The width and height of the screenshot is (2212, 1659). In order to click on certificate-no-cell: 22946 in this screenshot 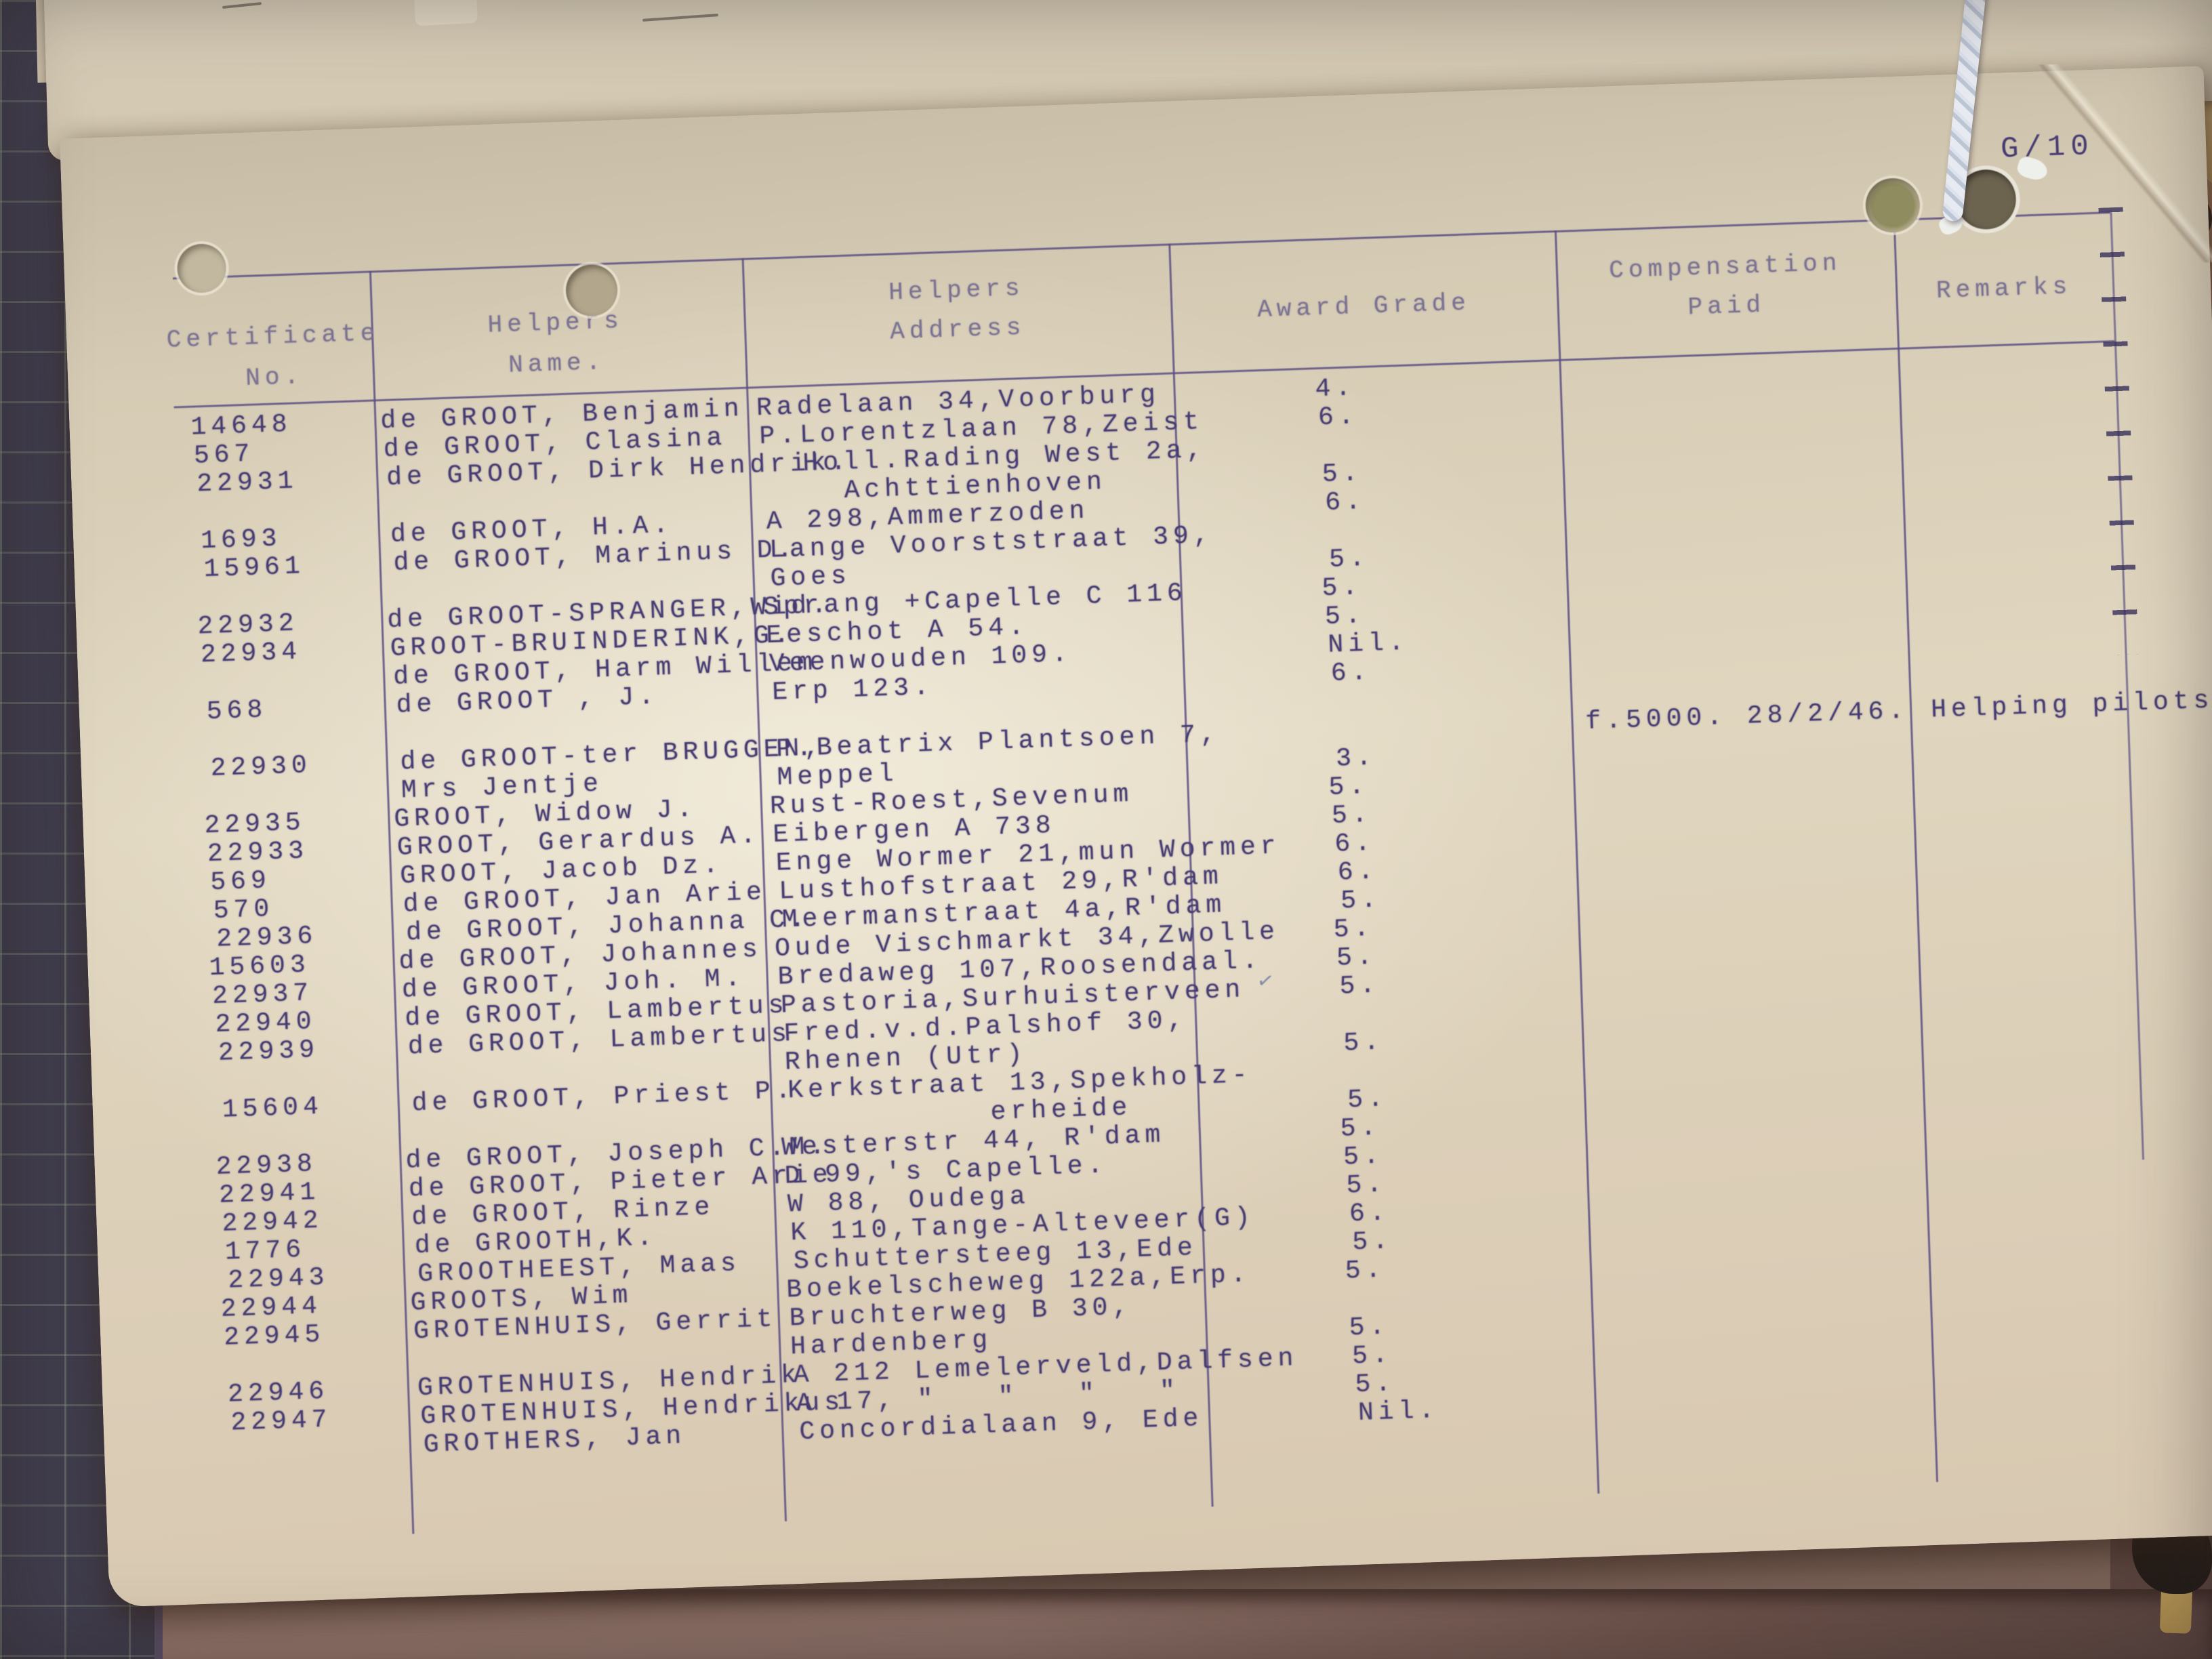, I will do `click(278, 1393)`.